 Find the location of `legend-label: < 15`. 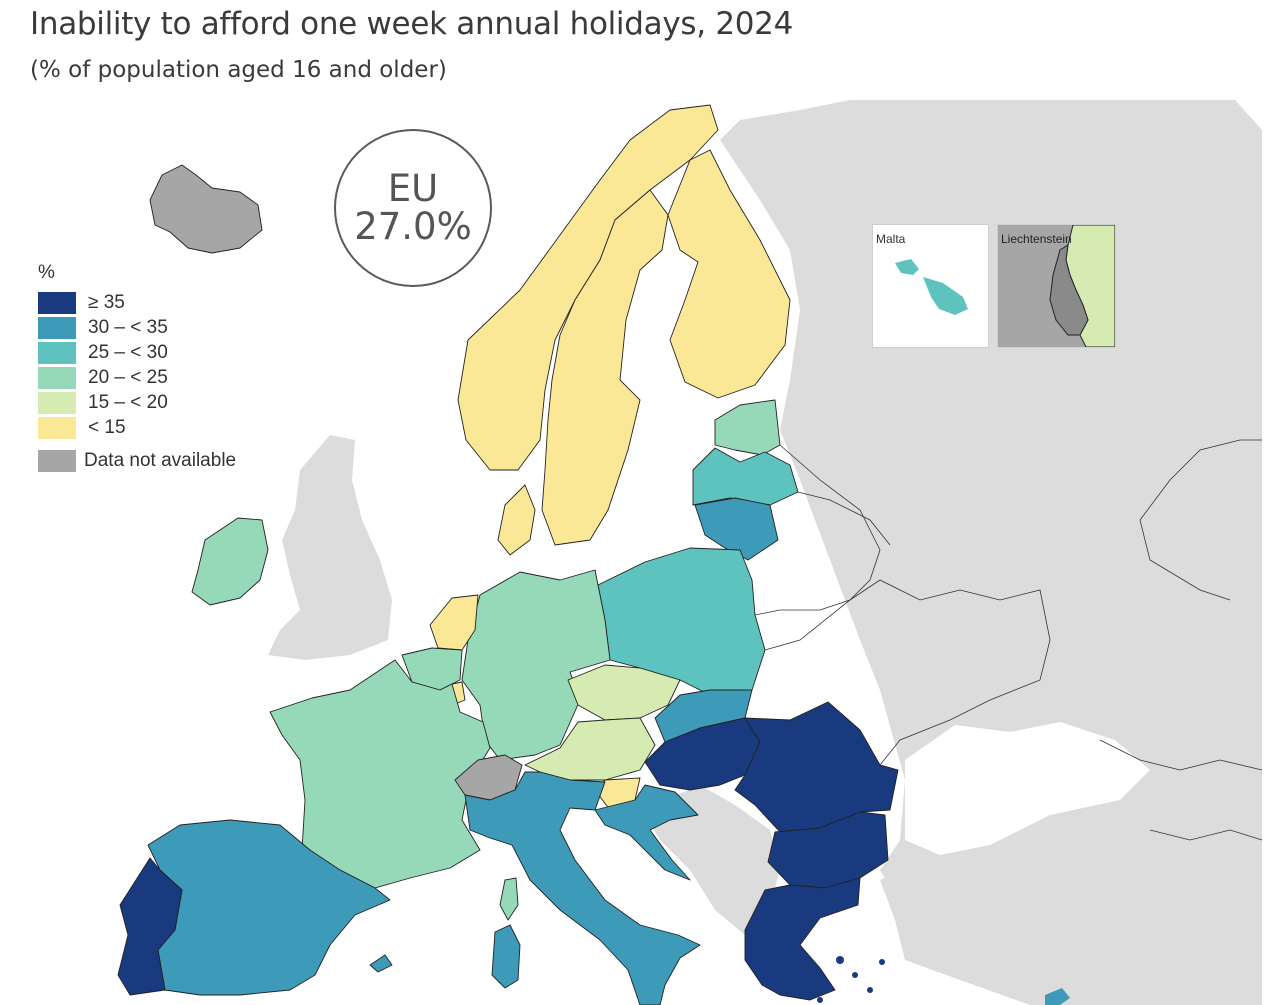

legend-label: < 15 is located at coordinates (107, 427).